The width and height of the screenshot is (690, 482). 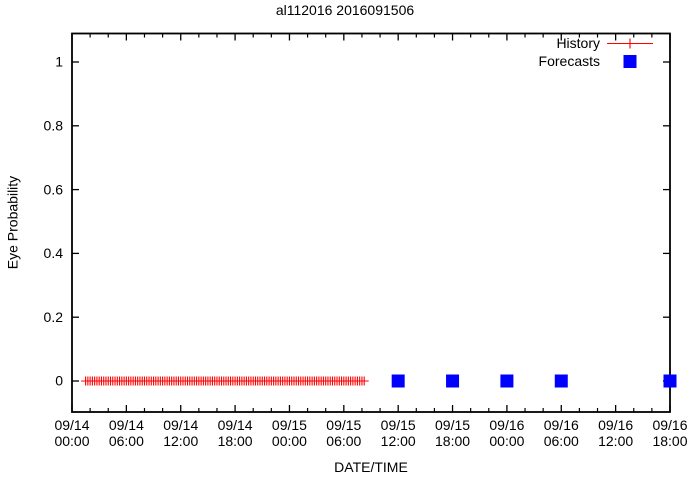 What do you see at coordinates (59, 62) in the screenshot?
I see `y-tick-label: 1` at bounding box center [59, 62].